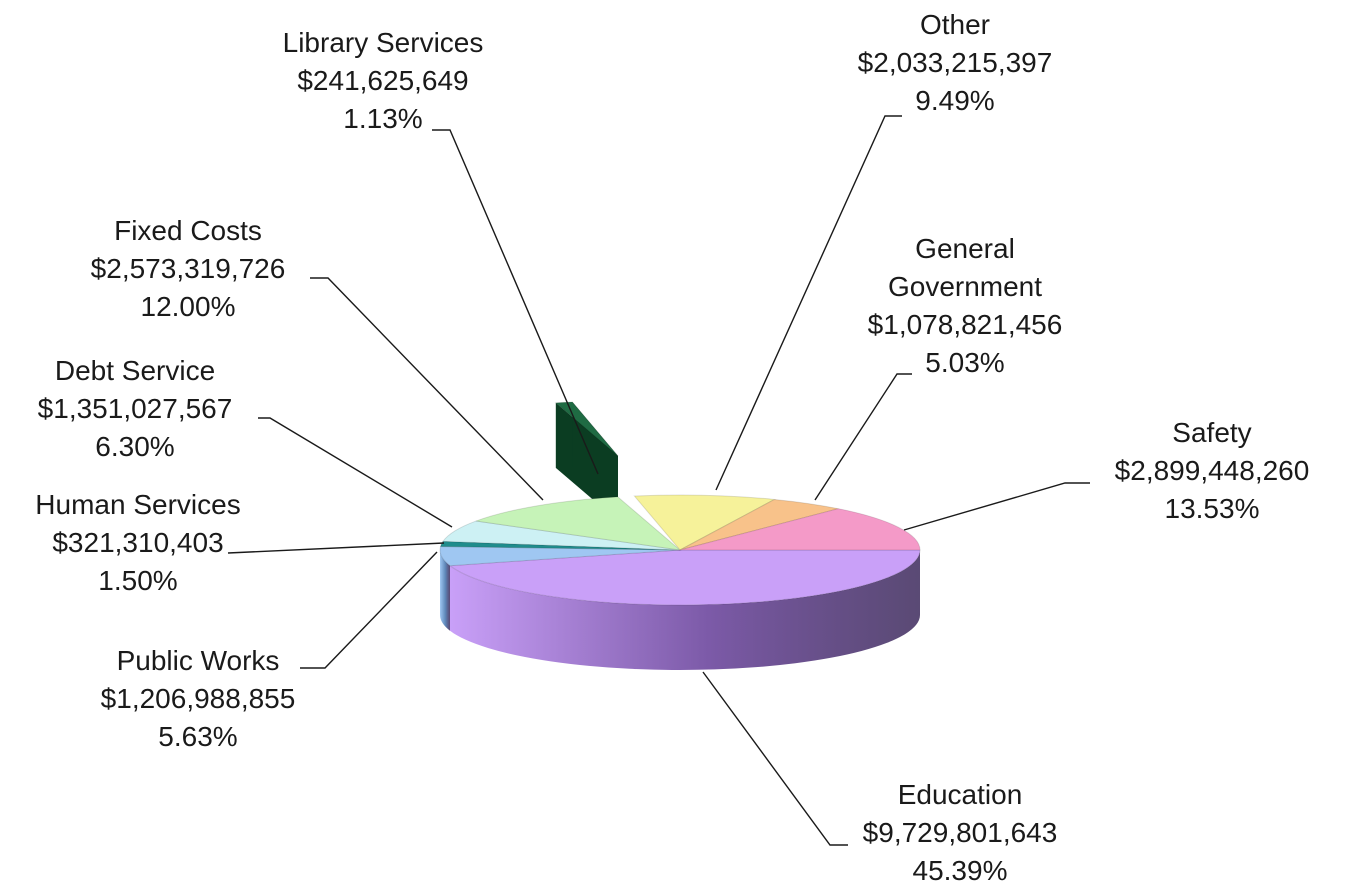 The image size is (1346, 893). Describe the element at coordinates (863, 437) in the screenshot. I see `leader-line-general-government` at that location.